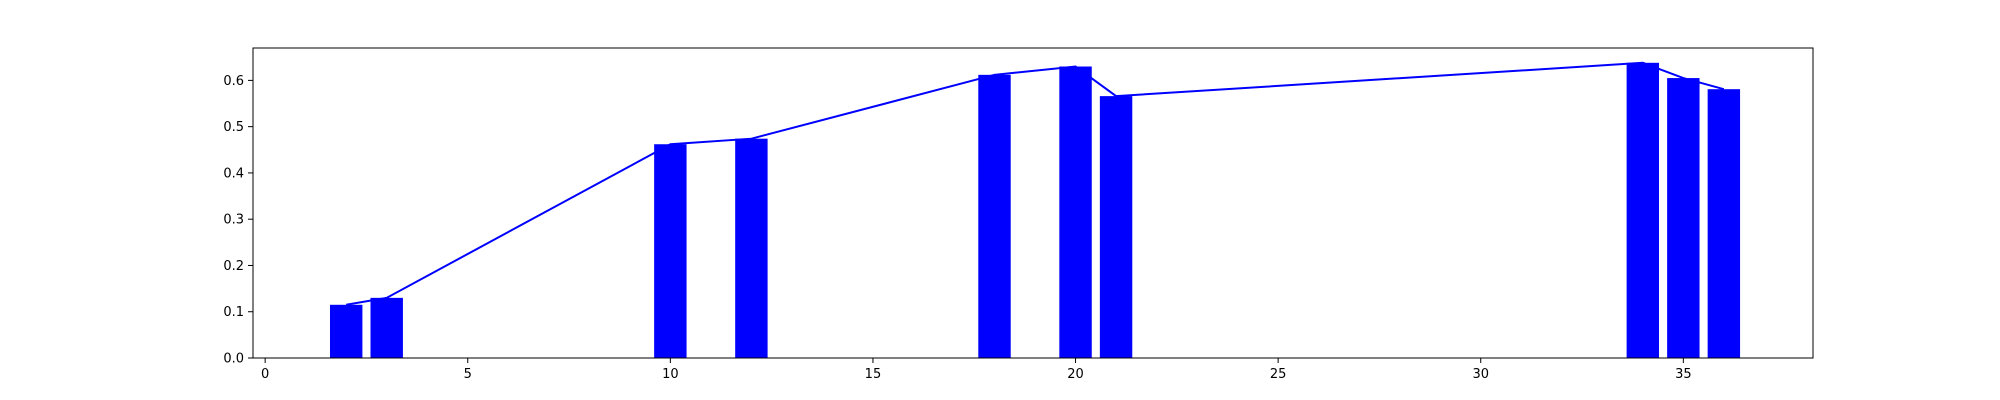 The image size is (2000, 400). I want to click on x-tick-label: 25, so click(1278, 374).